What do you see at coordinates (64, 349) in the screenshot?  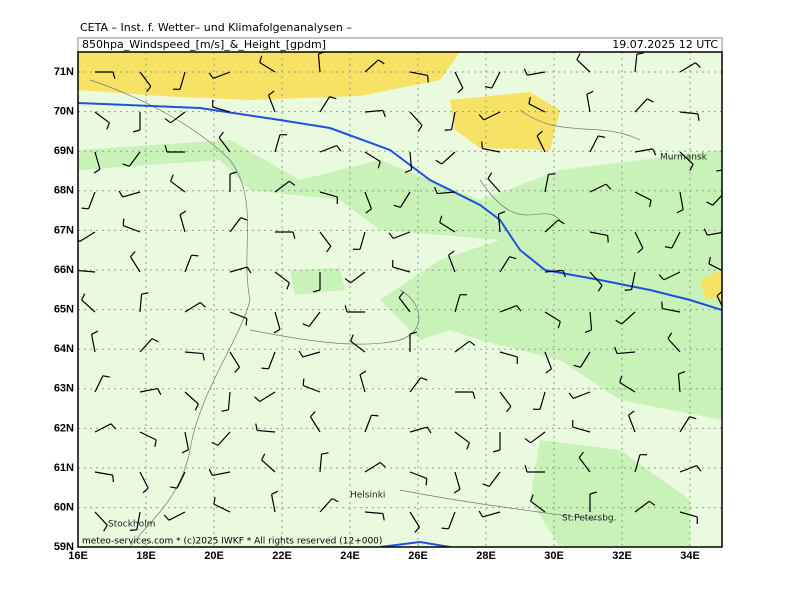 I see `lat-label: 64N` at bounding box center [64, 349].